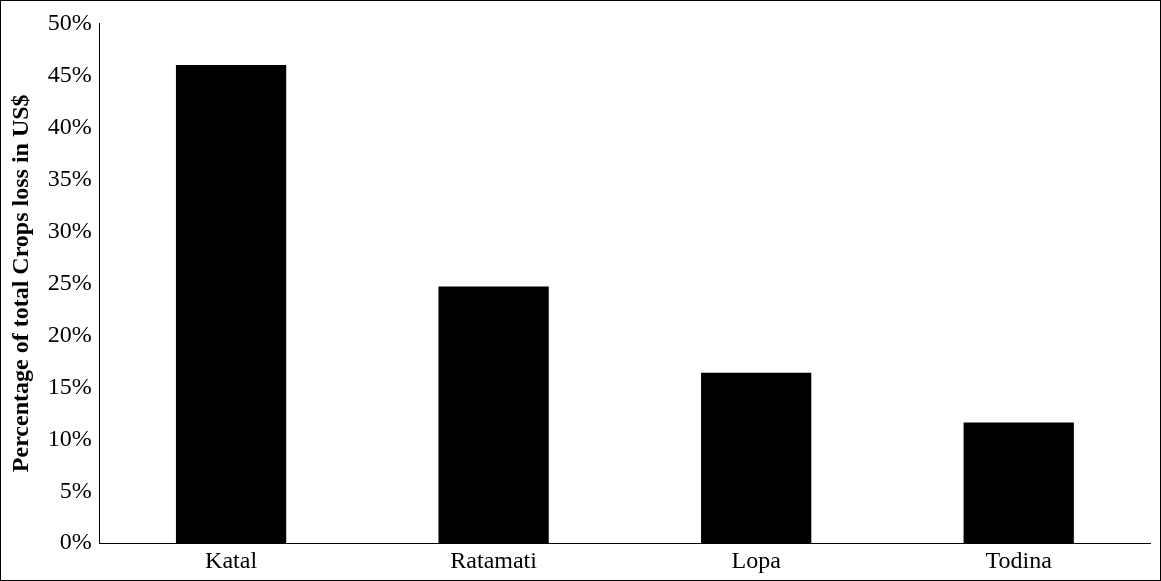 The height and width of the screenshot is (581, 1161). Describe the element at coordinates (69, 385) in the screenshot. I see `y-tick-label: 15%` at that location.